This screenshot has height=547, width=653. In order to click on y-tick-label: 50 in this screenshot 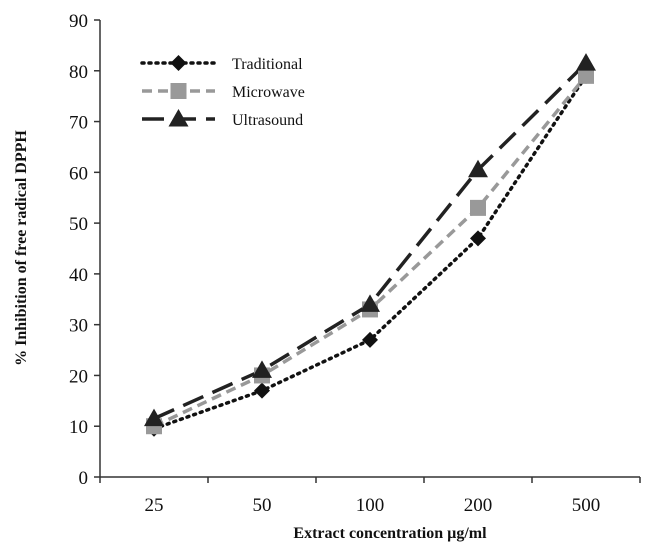, I will do `click(78, 224)`.